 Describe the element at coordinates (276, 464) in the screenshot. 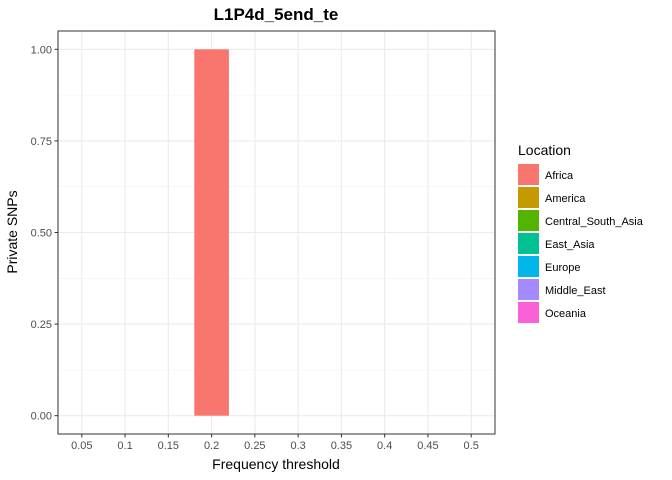

I see `x-axis-title: Frequency threshold` at that location.